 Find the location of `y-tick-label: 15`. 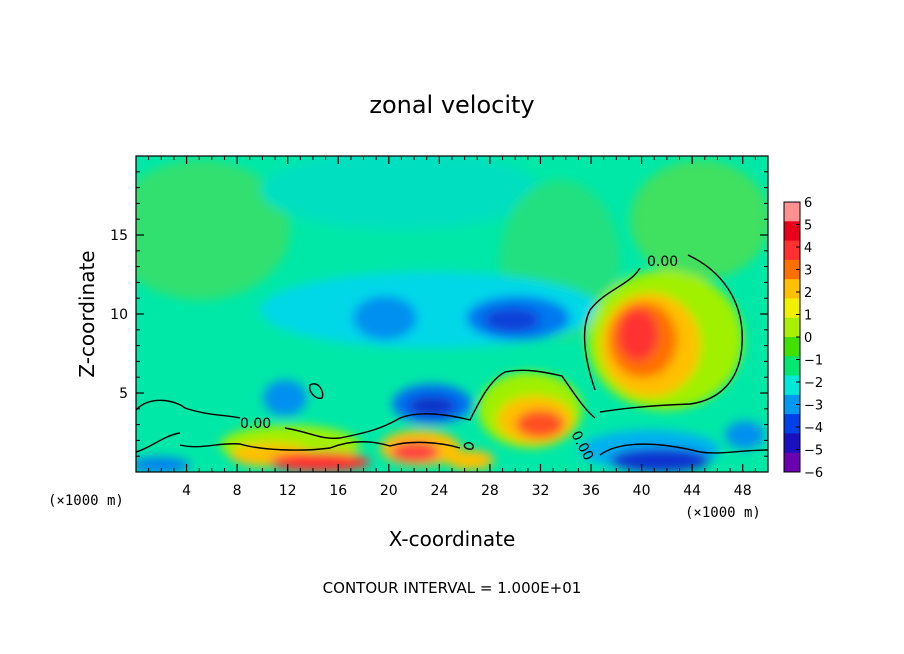

y-tick-label: 15 is located at coordinates (119, 236).